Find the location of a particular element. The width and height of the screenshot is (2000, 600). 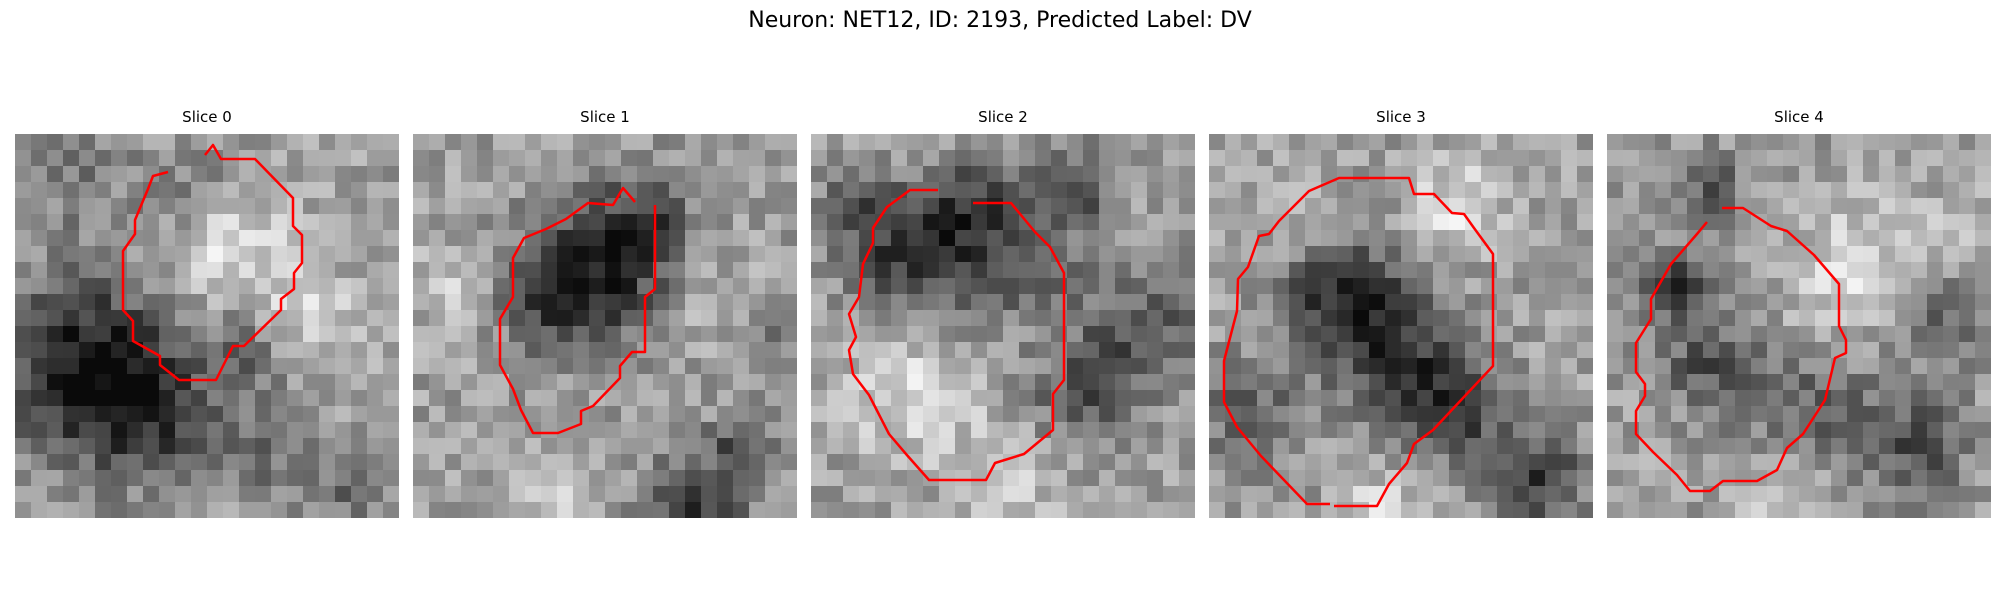

slice-title-4: Slice 4 is located at coordinates (1799, 117).